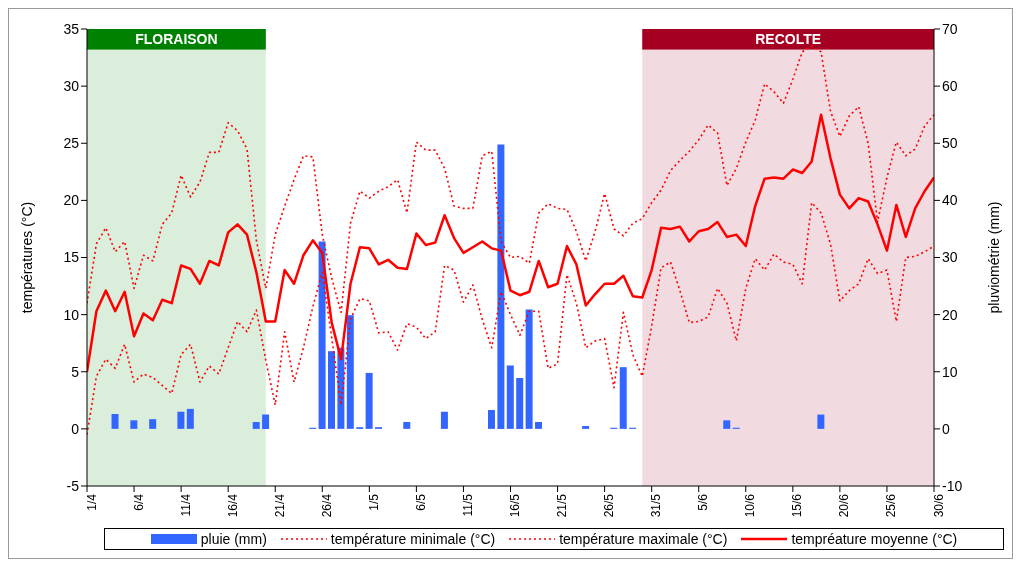 The image size is (1021, 567). Describe the element at coordinates (71, 200) in the screenshot. I see `y-tick-label: 20` at that location.